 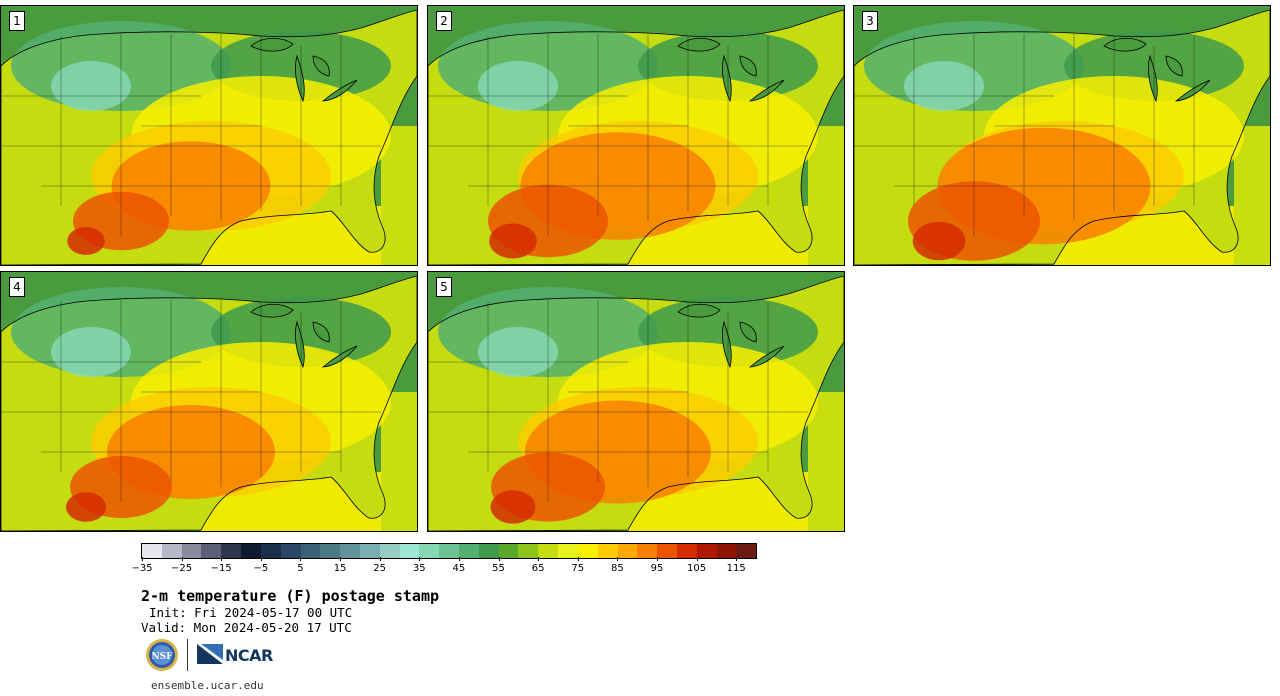 I want to click on colorbar-tick-label: −15, so click(x=221, y=568).